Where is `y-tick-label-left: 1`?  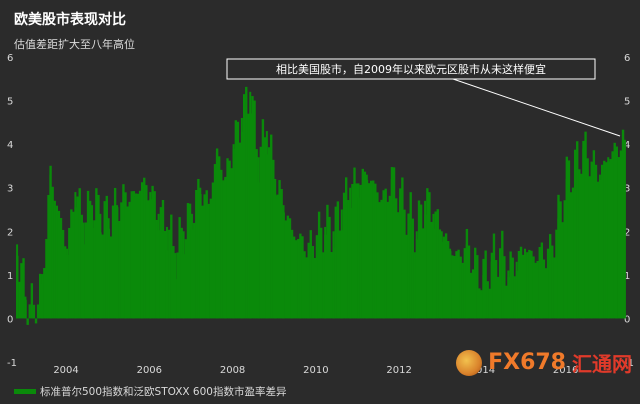 y-tick-label-left: 1 is located at coordinates (10, 276).